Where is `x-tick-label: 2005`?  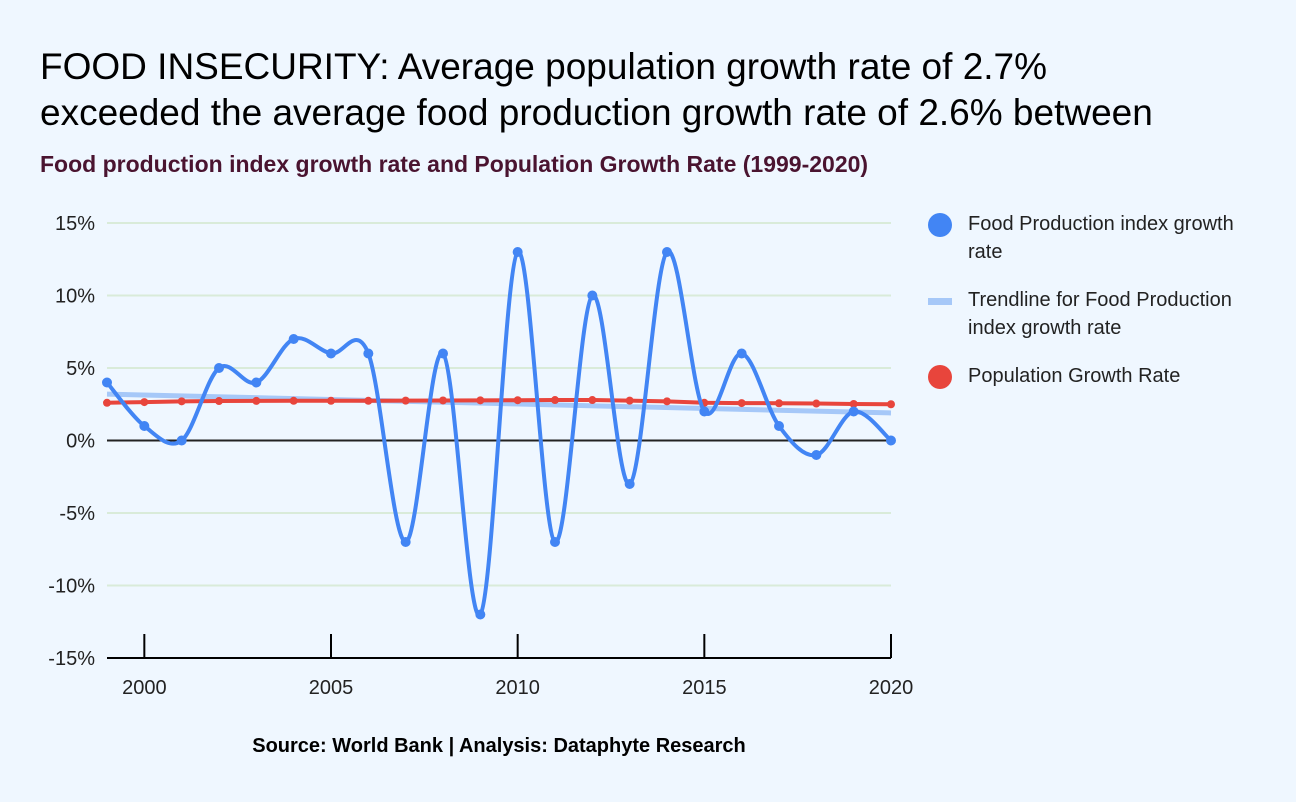
x-tick-label: 2005 is located at coordinates (331, 688).